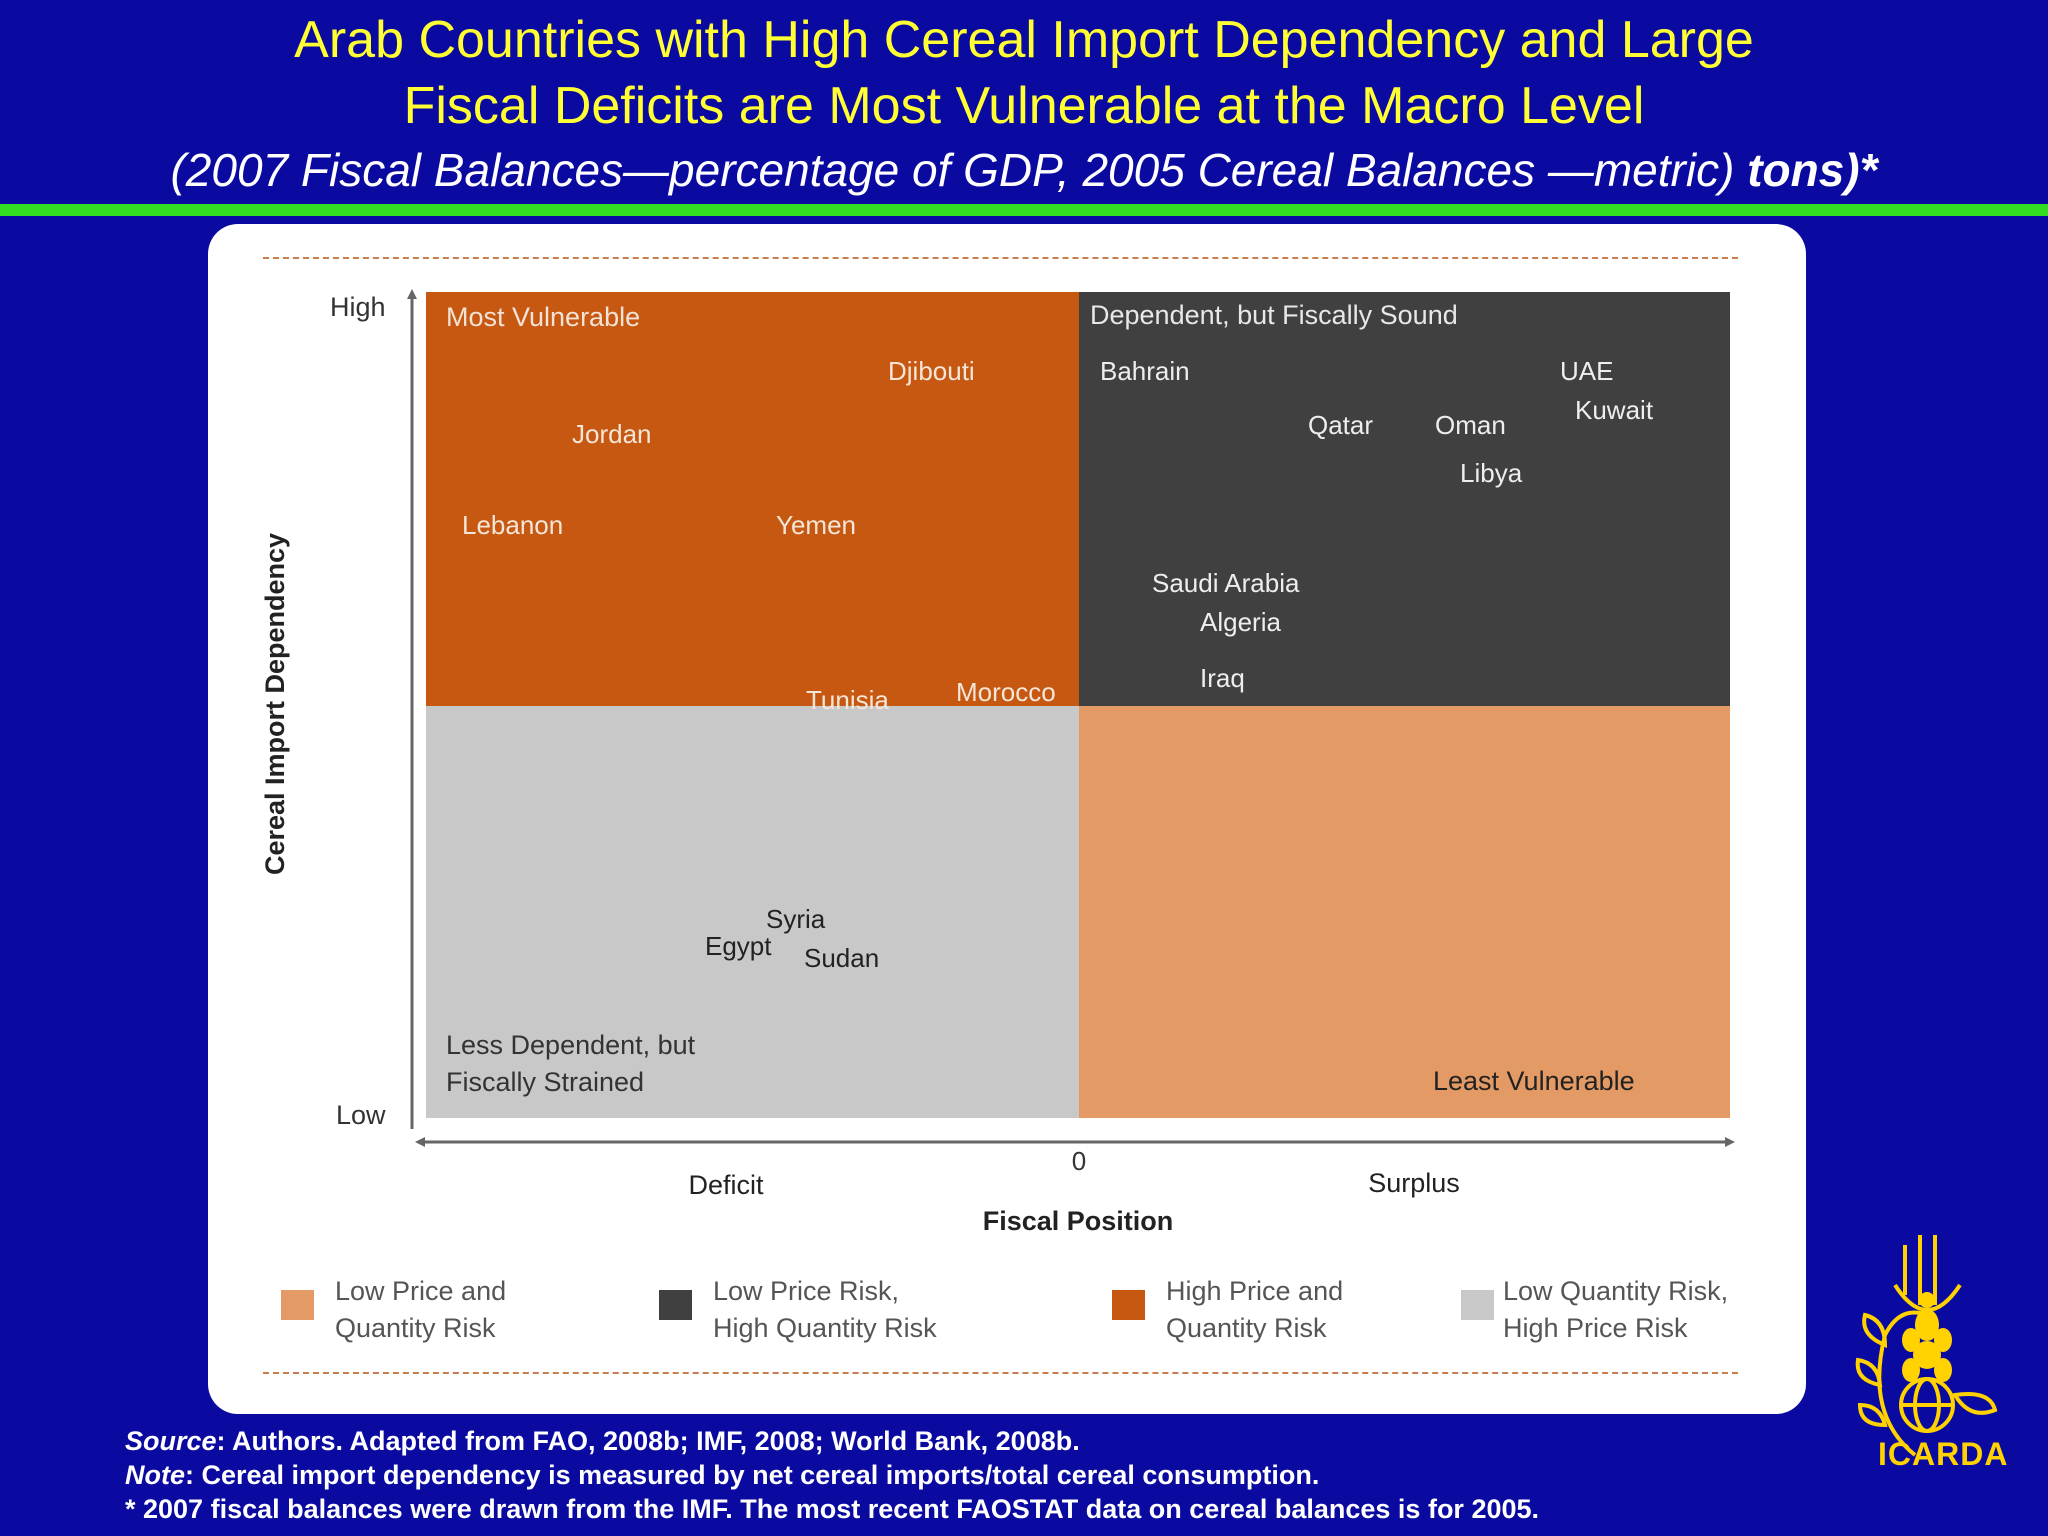 This screenshot has height=1536, width=2048. Describe the element at coordinates (612, 434) in the screenshot. I see `country-jordan: Jordan` at that location.